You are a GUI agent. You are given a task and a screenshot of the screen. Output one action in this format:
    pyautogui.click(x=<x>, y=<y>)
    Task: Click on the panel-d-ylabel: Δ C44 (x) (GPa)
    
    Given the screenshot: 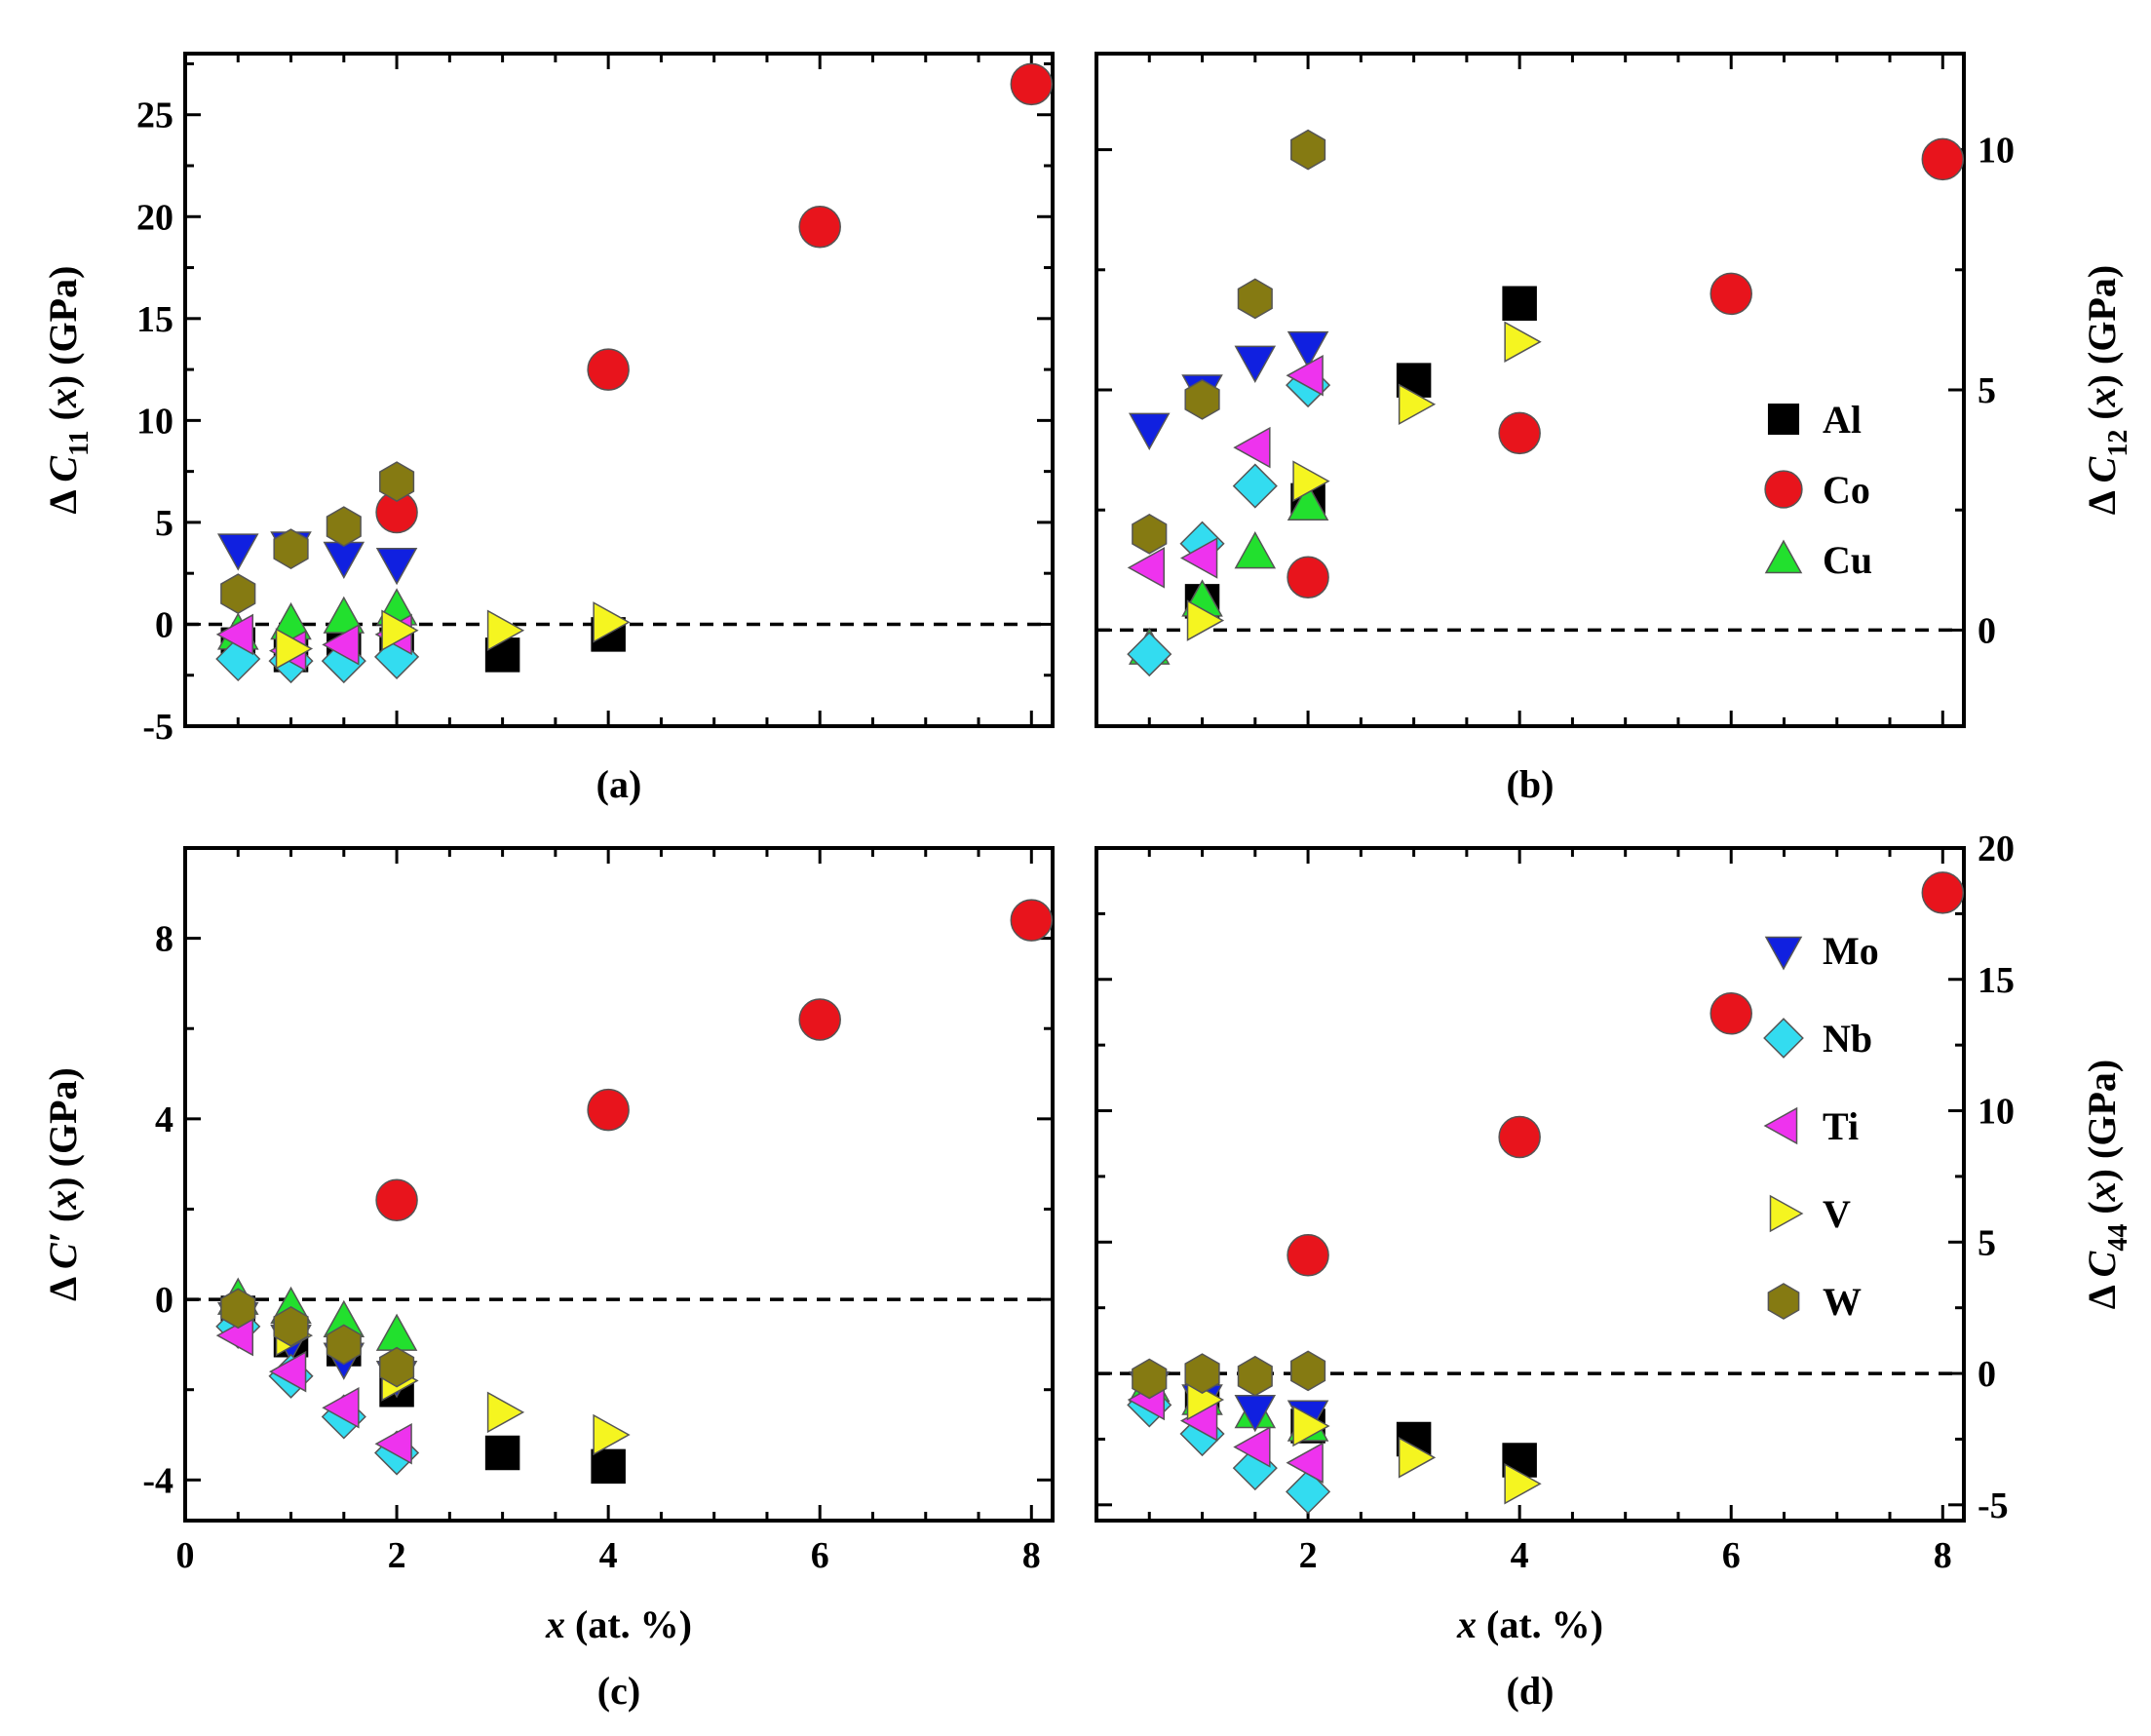 What is the action you would take?
    pyautogui.click(x=2106, y=1184)
    